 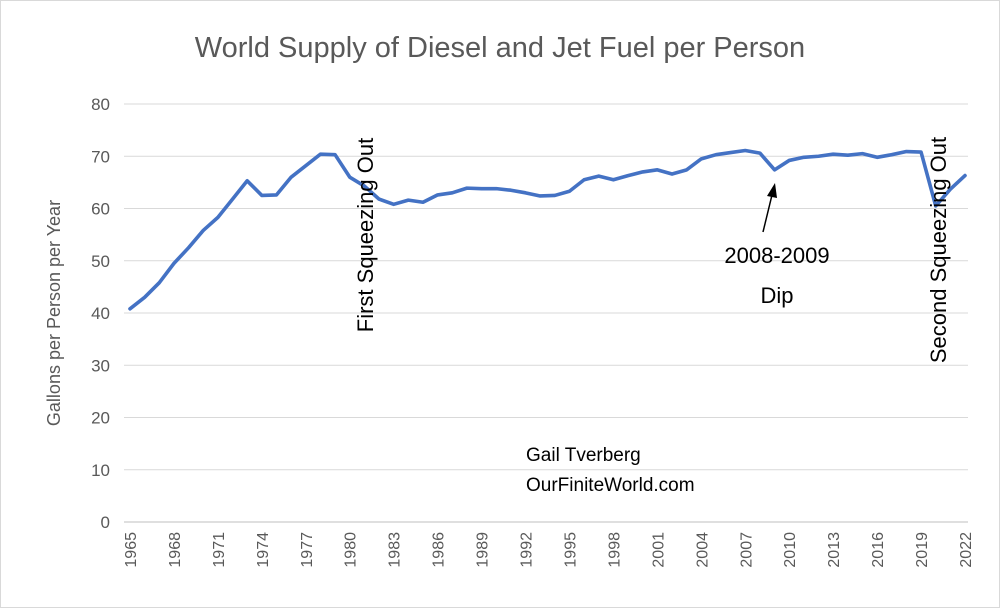 I want to click on x-tick-label: 1989, so click(x=483, y=550).